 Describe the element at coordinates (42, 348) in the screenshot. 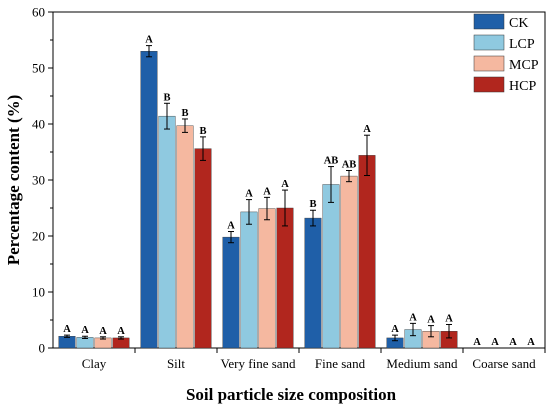

I see `y-tick-label: 0` at that location.